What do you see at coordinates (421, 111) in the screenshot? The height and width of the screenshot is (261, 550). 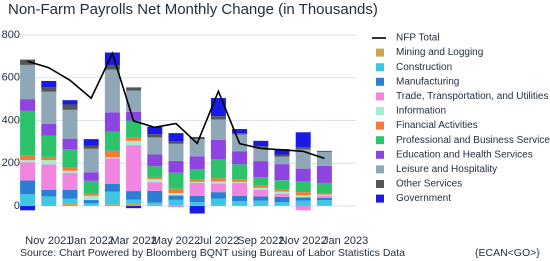 I see `legend-label: Information` at bounding box center [421, 111].